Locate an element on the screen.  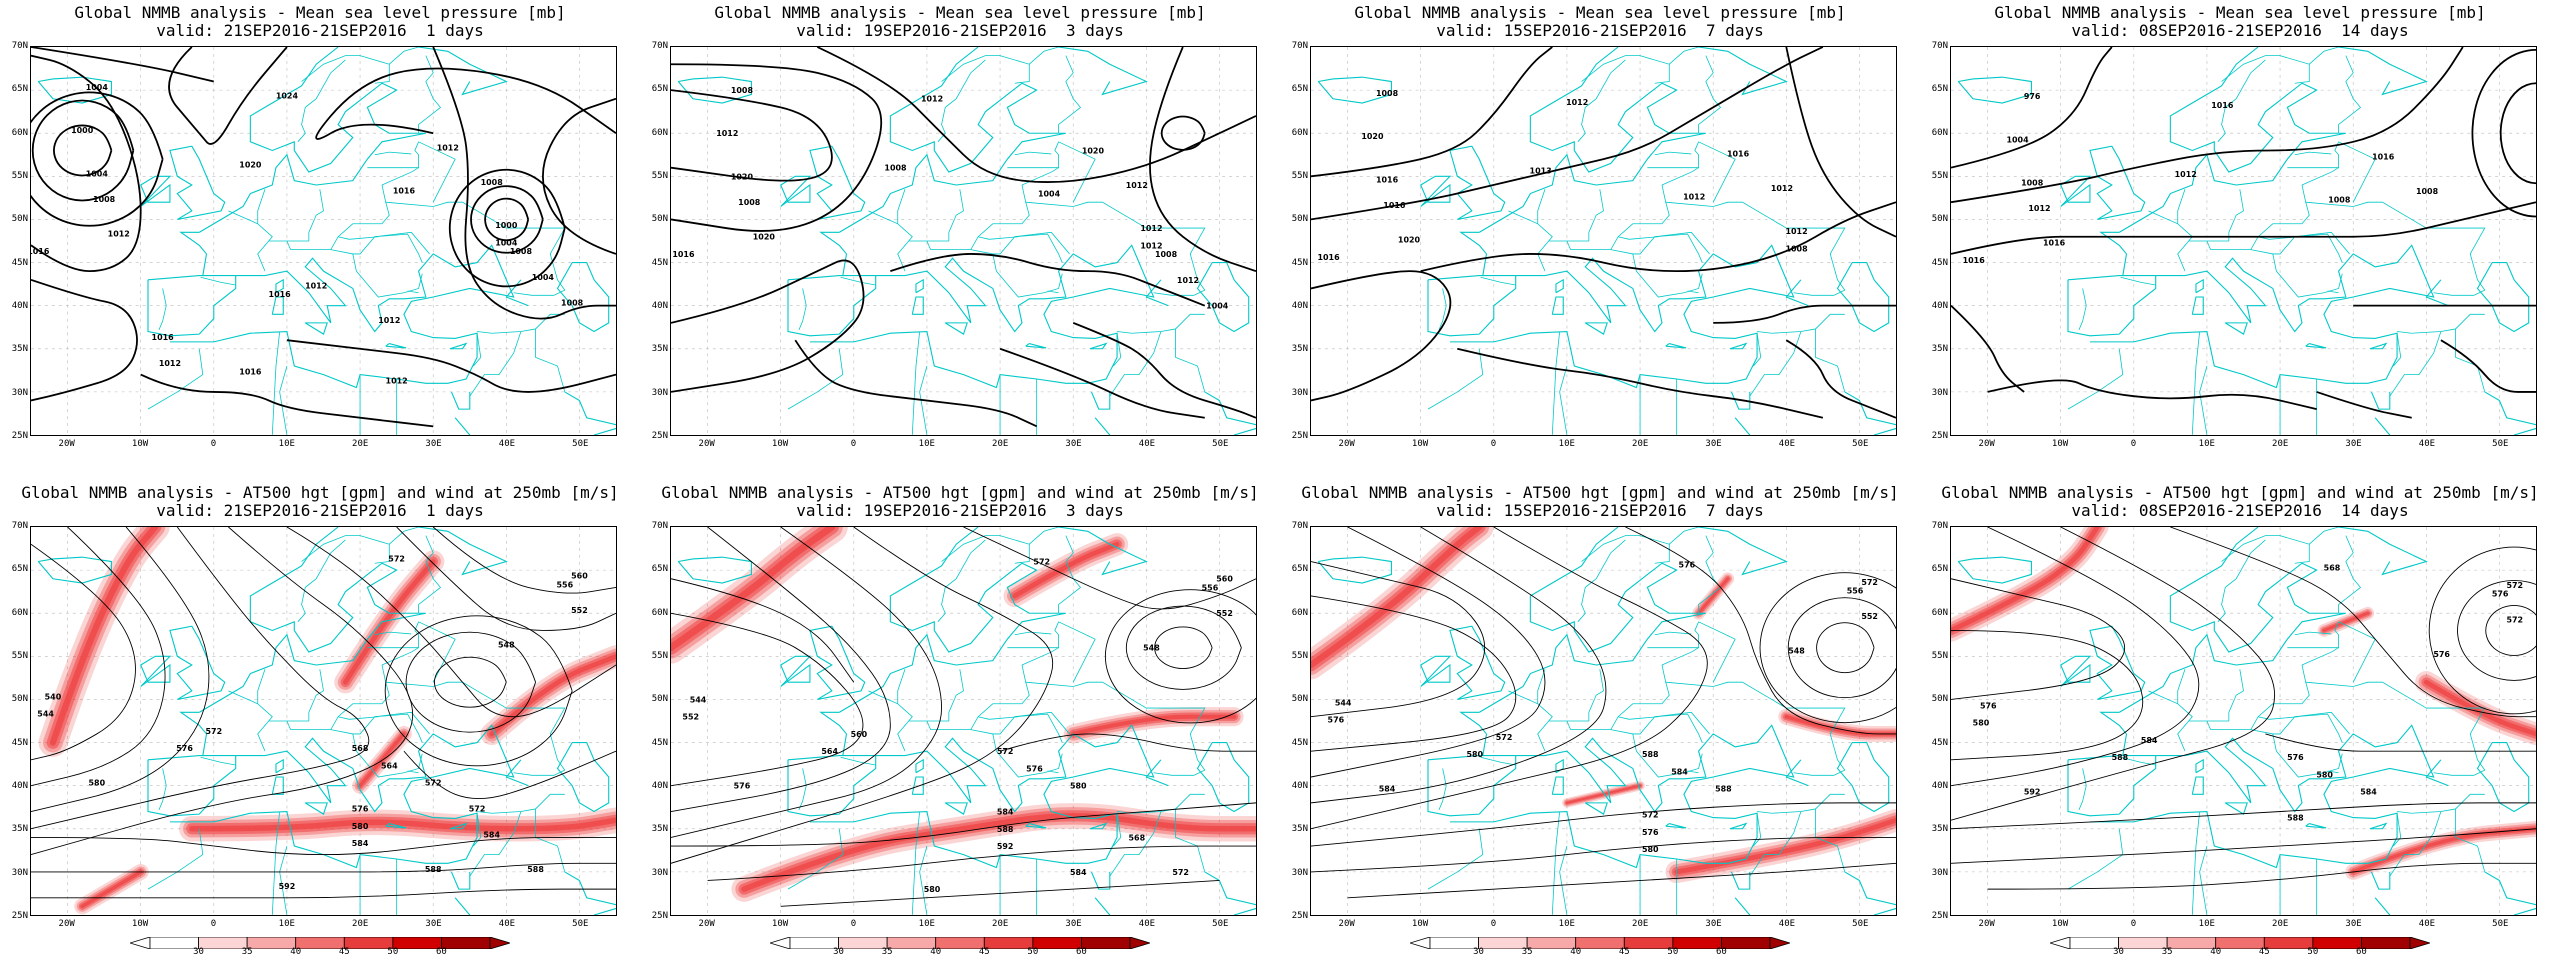
contour-label: 1008 is located at coordinates (521, 251).